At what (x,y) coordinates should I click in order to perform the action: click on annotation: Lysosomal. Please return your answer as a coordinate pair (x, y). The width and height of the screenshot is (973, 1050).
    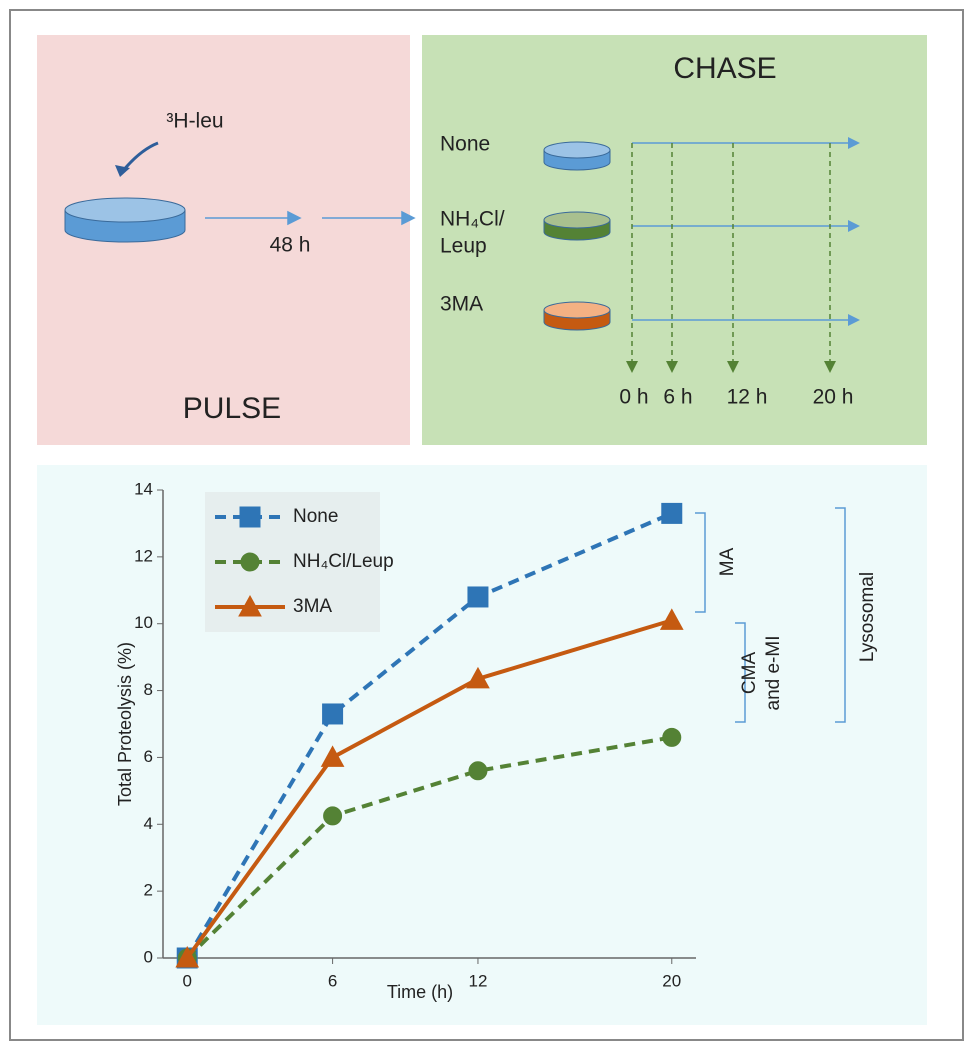
    Looking at the image, I should click on (867, 617).